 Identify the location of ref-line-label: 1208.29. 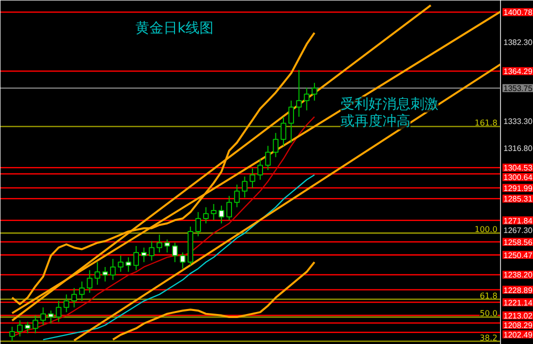
(518, 325).